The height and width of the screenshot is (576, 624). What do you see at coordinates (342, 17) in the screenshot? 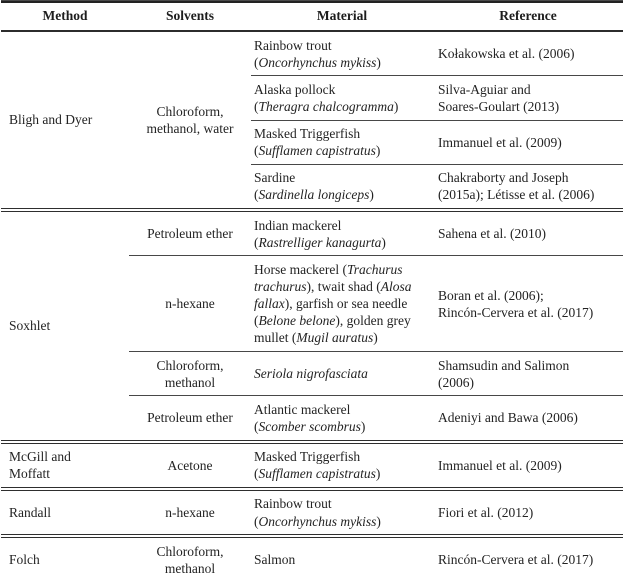
I see `column-header-material: Material` at bounding box center [342, 17].